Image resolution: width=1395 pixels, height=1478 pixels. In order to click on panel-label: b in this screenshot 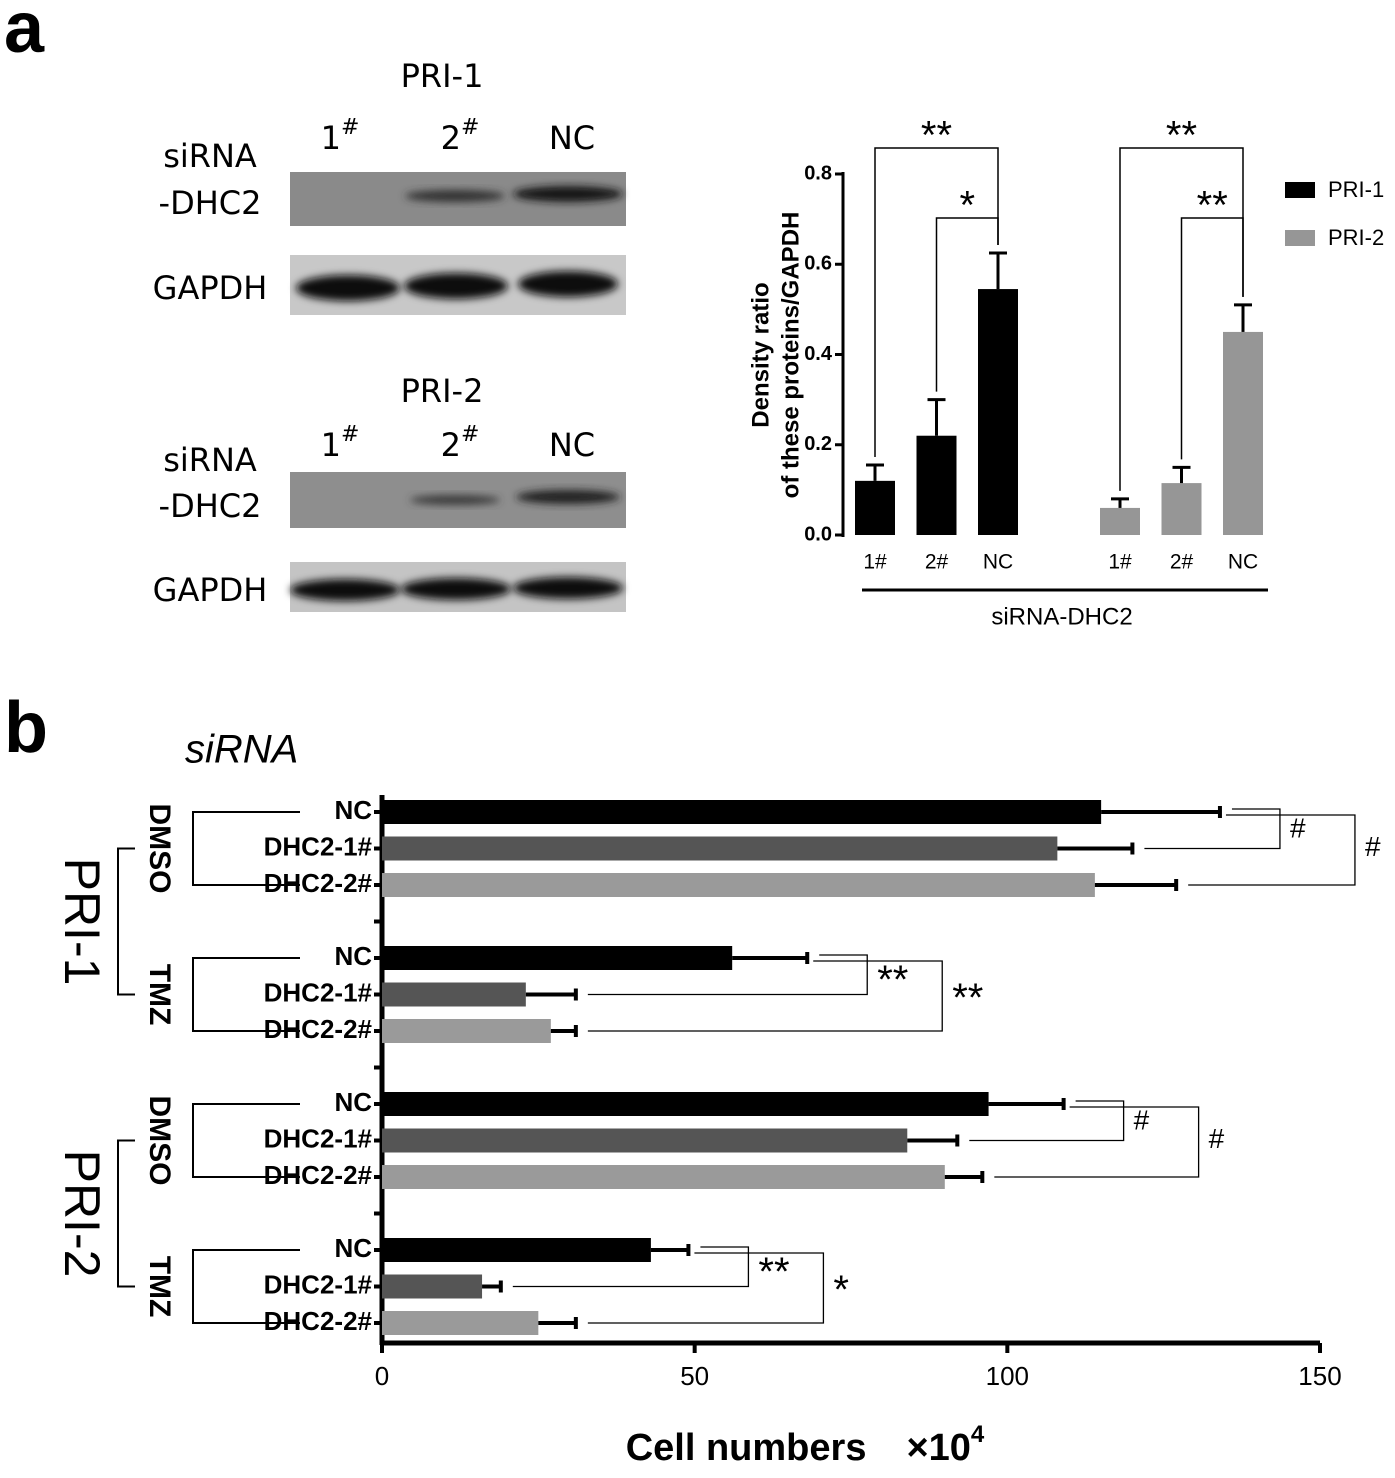, I will do `click(26, 728)`.